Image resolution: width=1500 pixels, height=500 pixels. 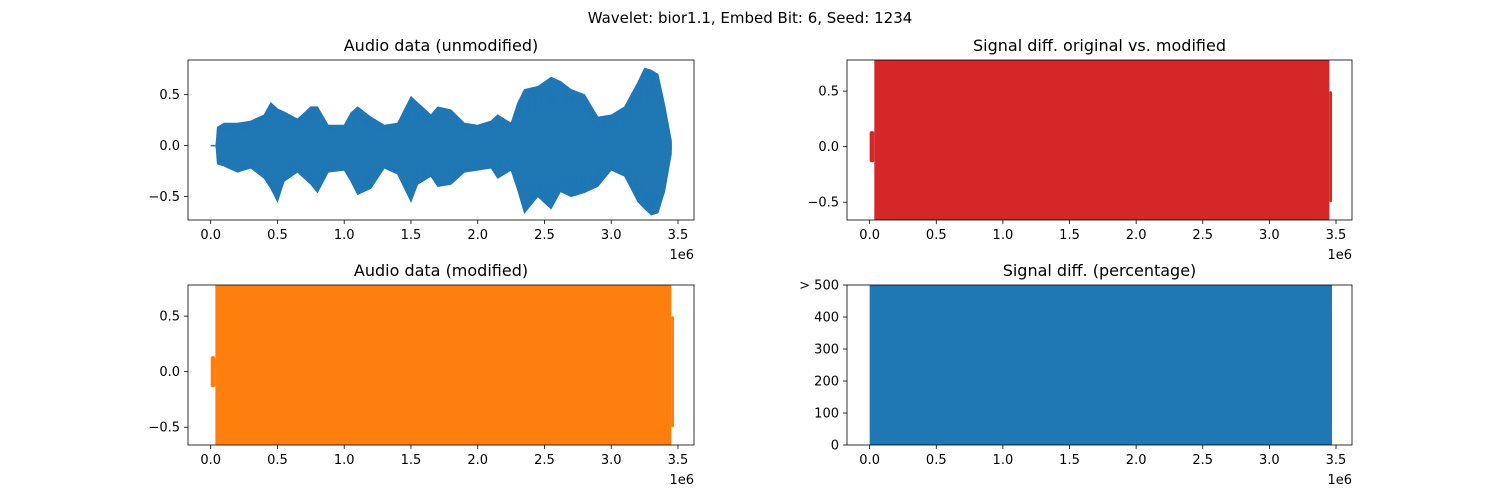 What do you see at coordinates (441, 45) in the screenshot?
I see `chart-title: Audio data (unmodified)` at bounding box center [441, 45].